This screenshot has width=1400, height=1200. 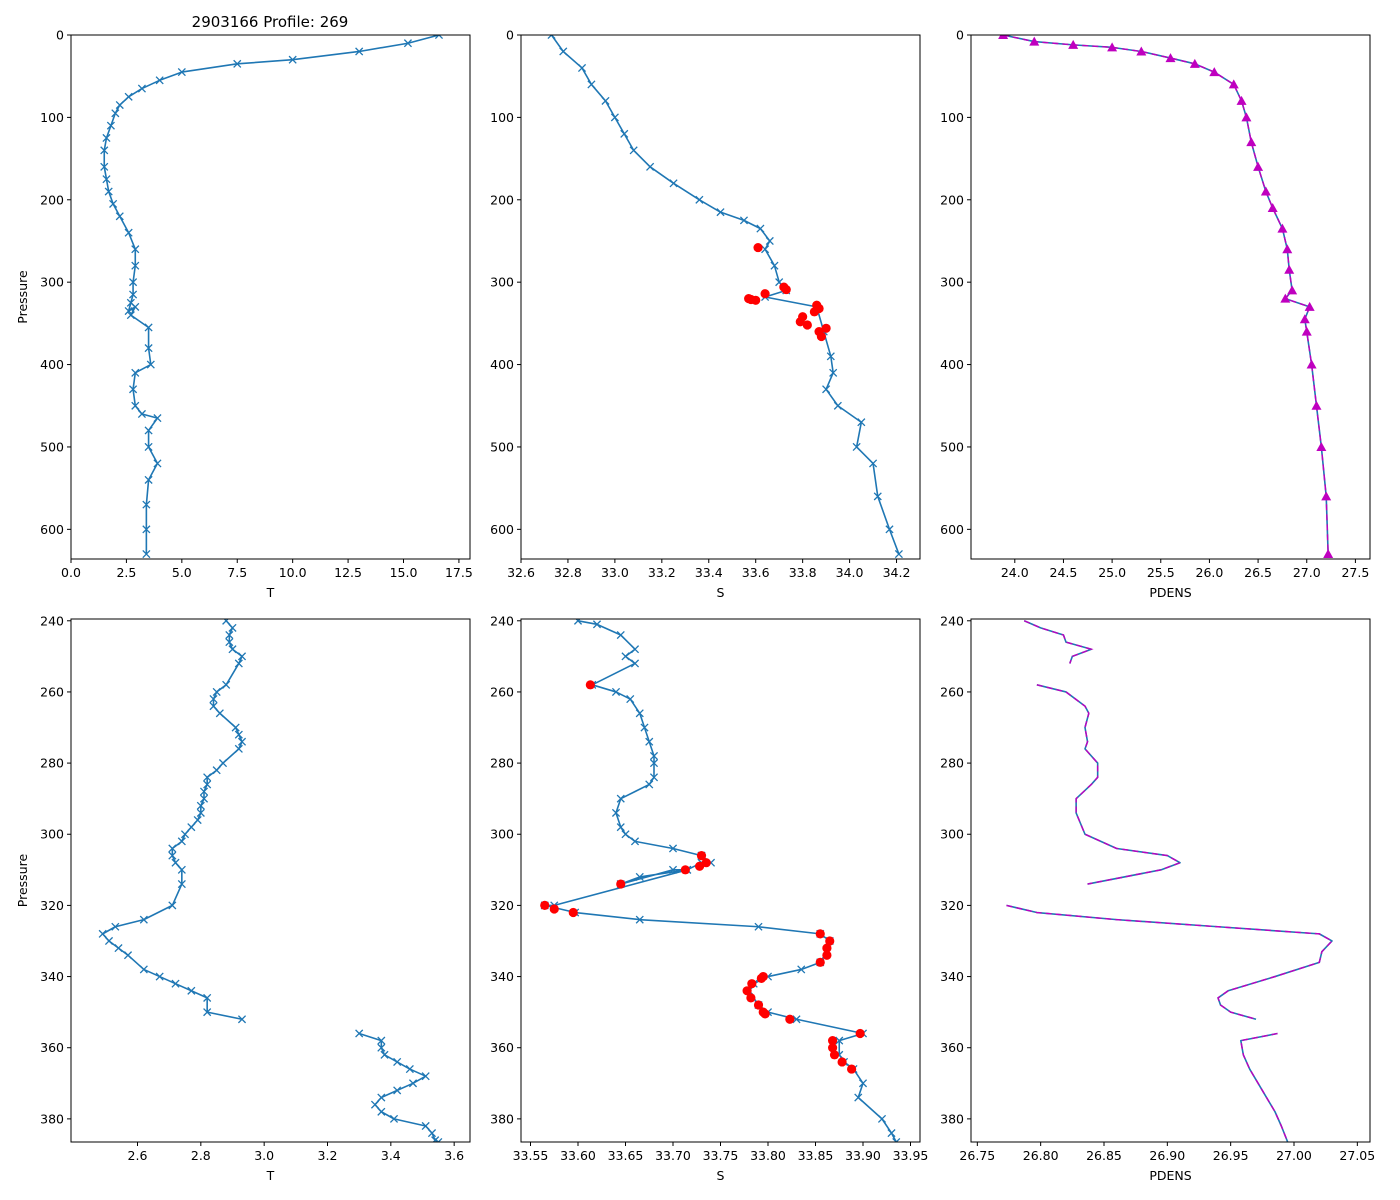 I want to click on x-tick-label: 26.90, so click(x=1167, y=1155).